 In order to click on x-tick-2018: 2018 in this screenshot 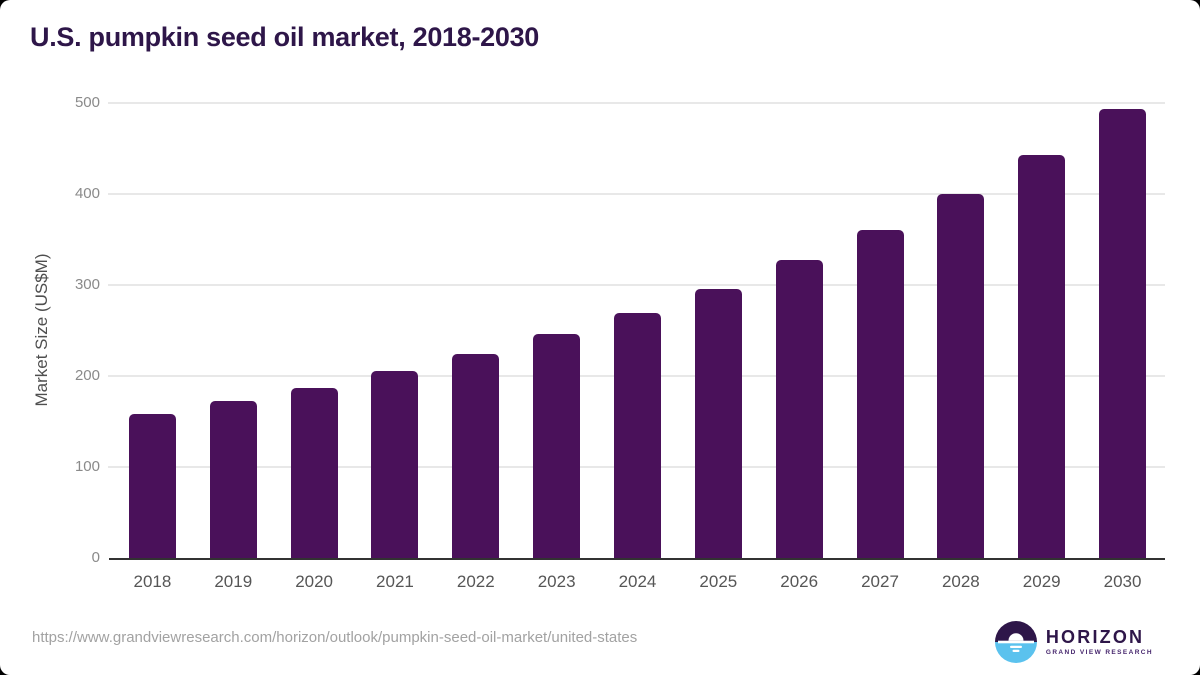, I will do `click(152, 581)`.